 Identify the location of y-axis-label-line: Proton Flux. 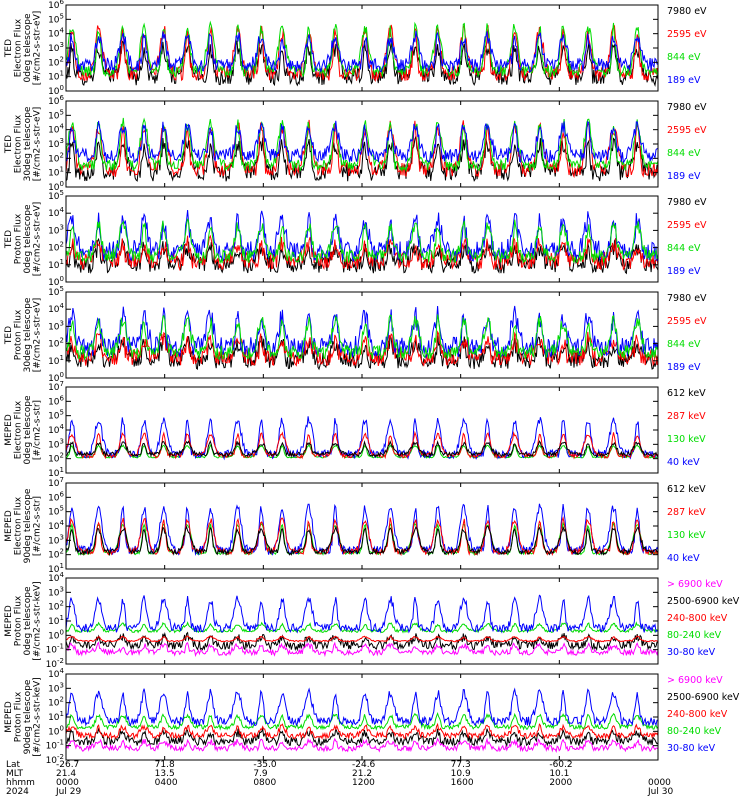
(19, 334).